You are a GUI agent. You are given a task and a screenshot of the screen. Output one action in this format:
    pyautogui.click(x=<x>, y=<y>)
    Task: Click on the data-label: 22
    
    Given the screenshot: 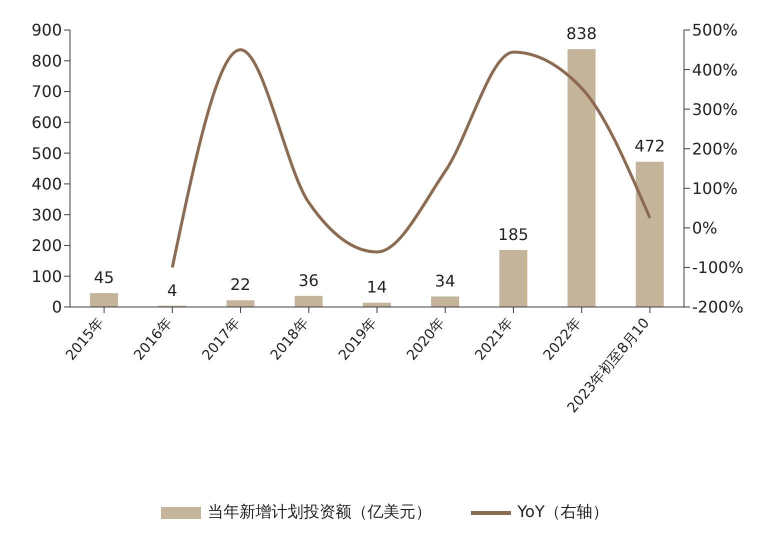 What is the action you would take?
    pyautogui.click(x=240, y=284)
    